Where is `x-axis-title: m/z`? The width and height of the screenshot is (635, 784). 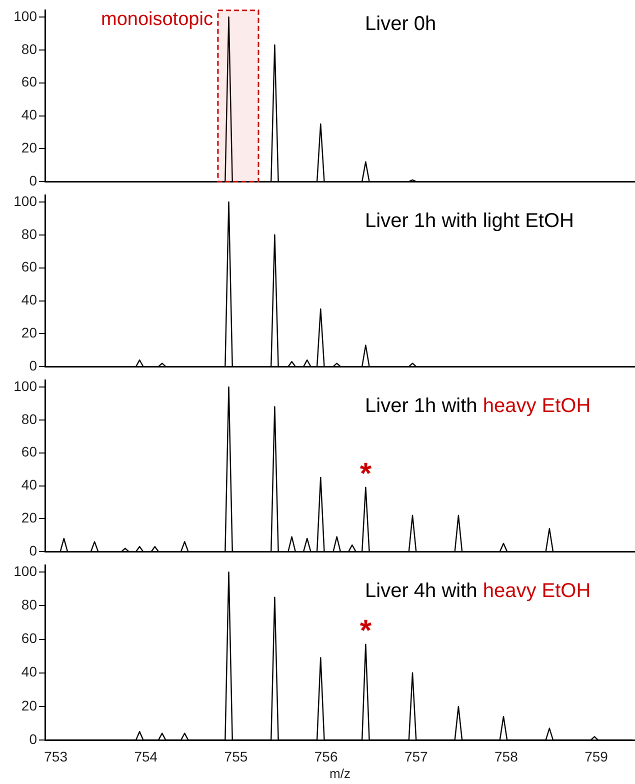 x-axis-title: m/z is located at coordinates (340, 773).